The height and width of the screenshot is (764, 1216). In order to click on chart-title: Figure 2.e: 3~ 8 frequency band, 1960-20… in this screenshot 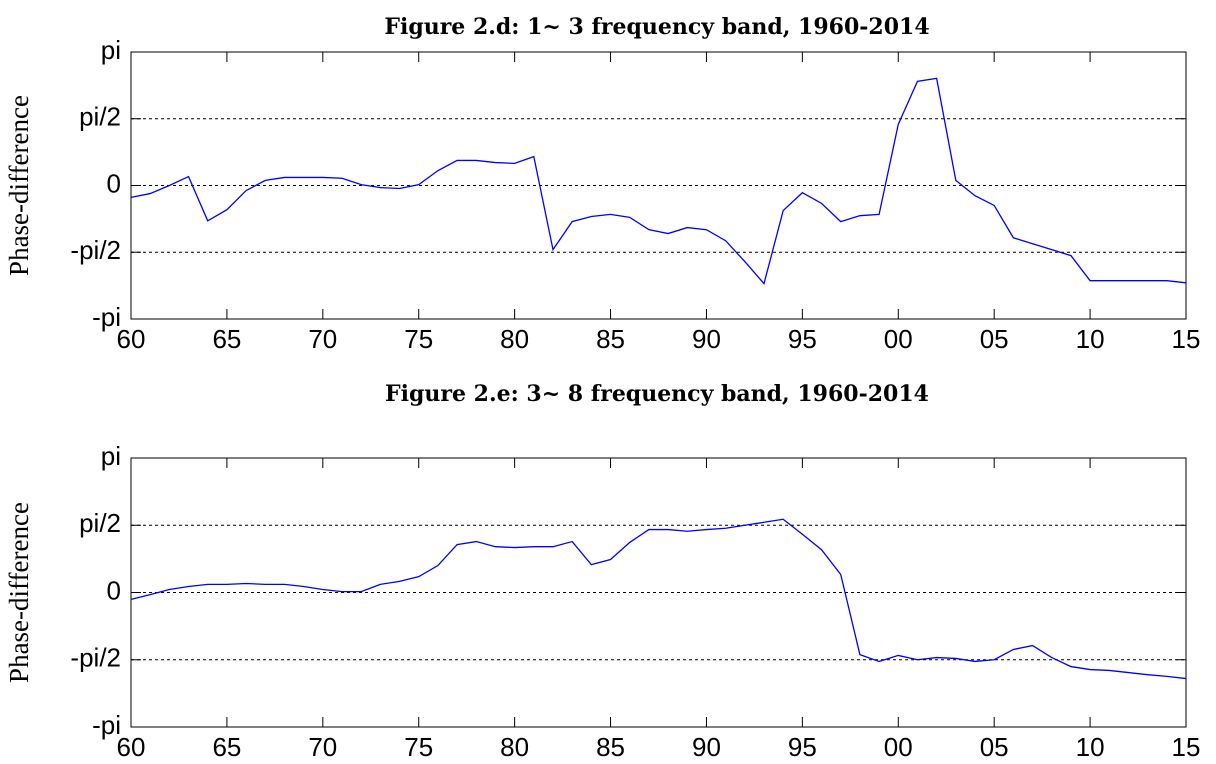, I will do `click(657, 394)`.